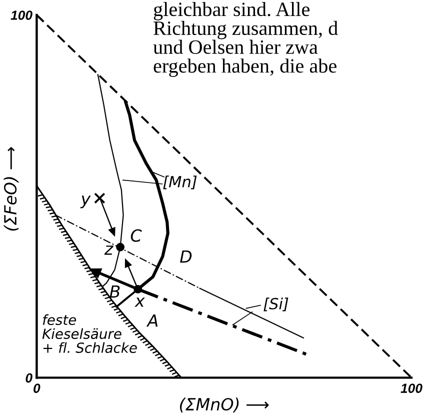  I want to click on annotation: gleichbar sind. Alle Richtung zusammen, d und Oelsen hier zwa ergeben haben, die abe, so click(245, 39).